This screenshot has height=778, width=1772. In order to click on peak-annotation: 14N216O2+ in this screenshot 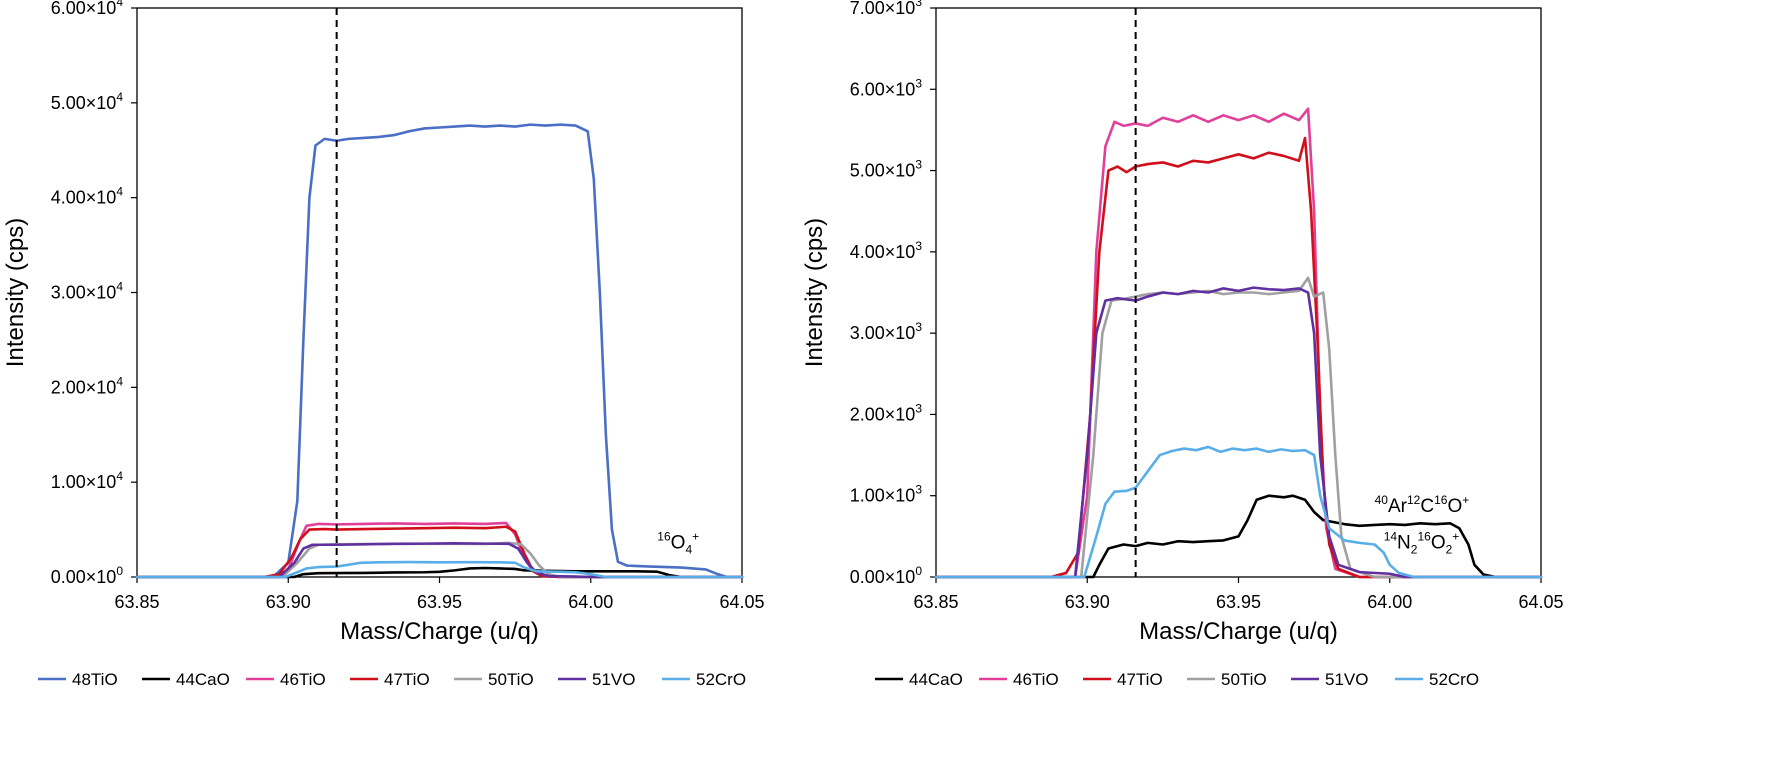, I will do `click(1422, 543)`.